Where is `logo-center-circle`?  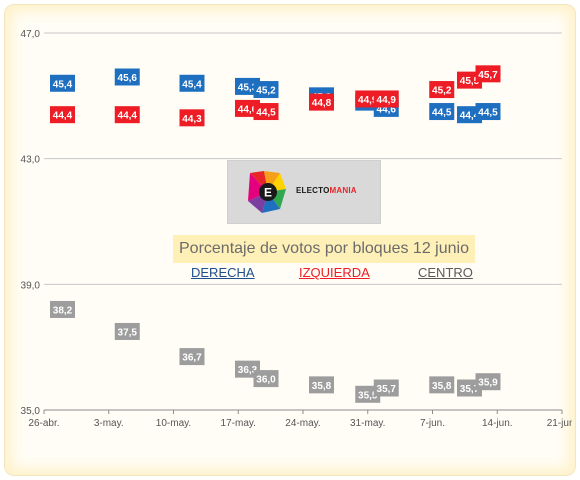 logo-center-circle is located at coordinates (268, 192).